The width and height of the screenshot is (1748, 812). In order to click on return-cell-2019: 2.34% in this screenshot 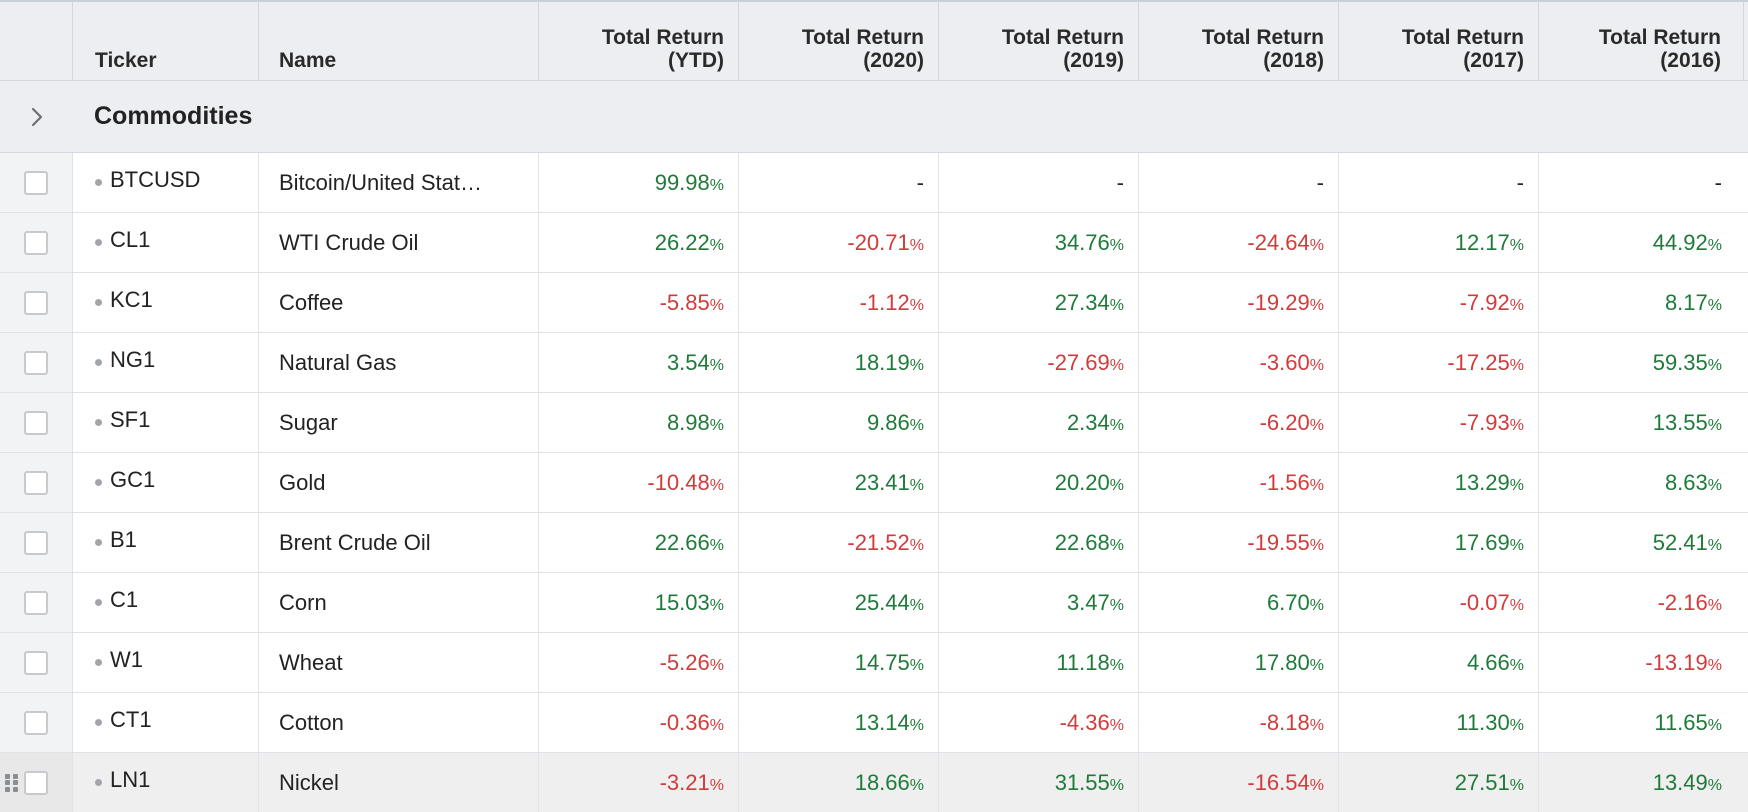, I will do `click(1039, 422)`.